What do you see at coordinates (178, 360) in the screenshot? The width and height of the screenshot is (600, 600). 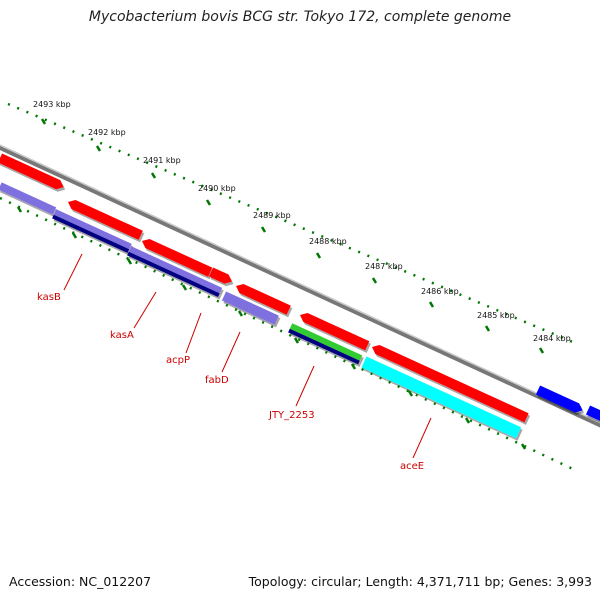 I see `gene-label-acpP: acpP` at bounding box center [178, 360].